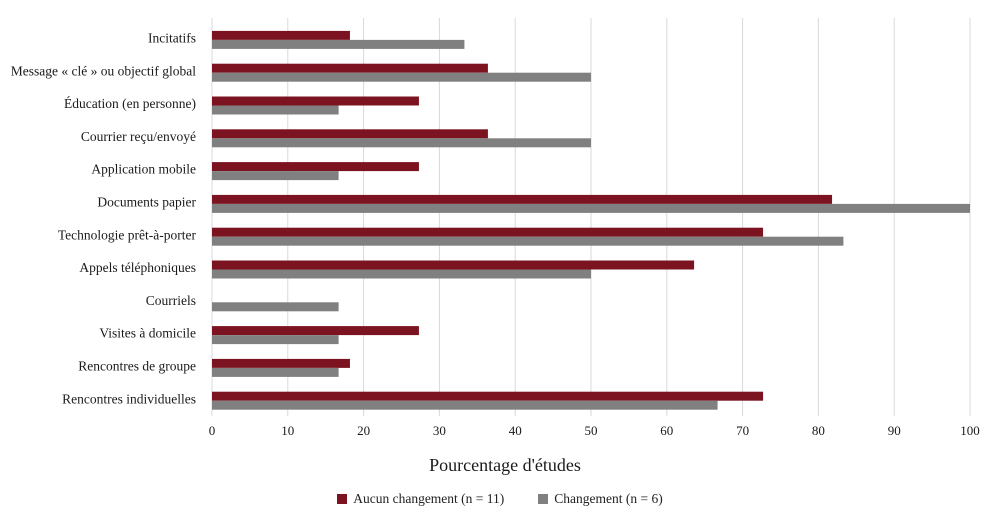  I want to click on legend-item-series-2: Changement (n = 6), so click(600, 499).